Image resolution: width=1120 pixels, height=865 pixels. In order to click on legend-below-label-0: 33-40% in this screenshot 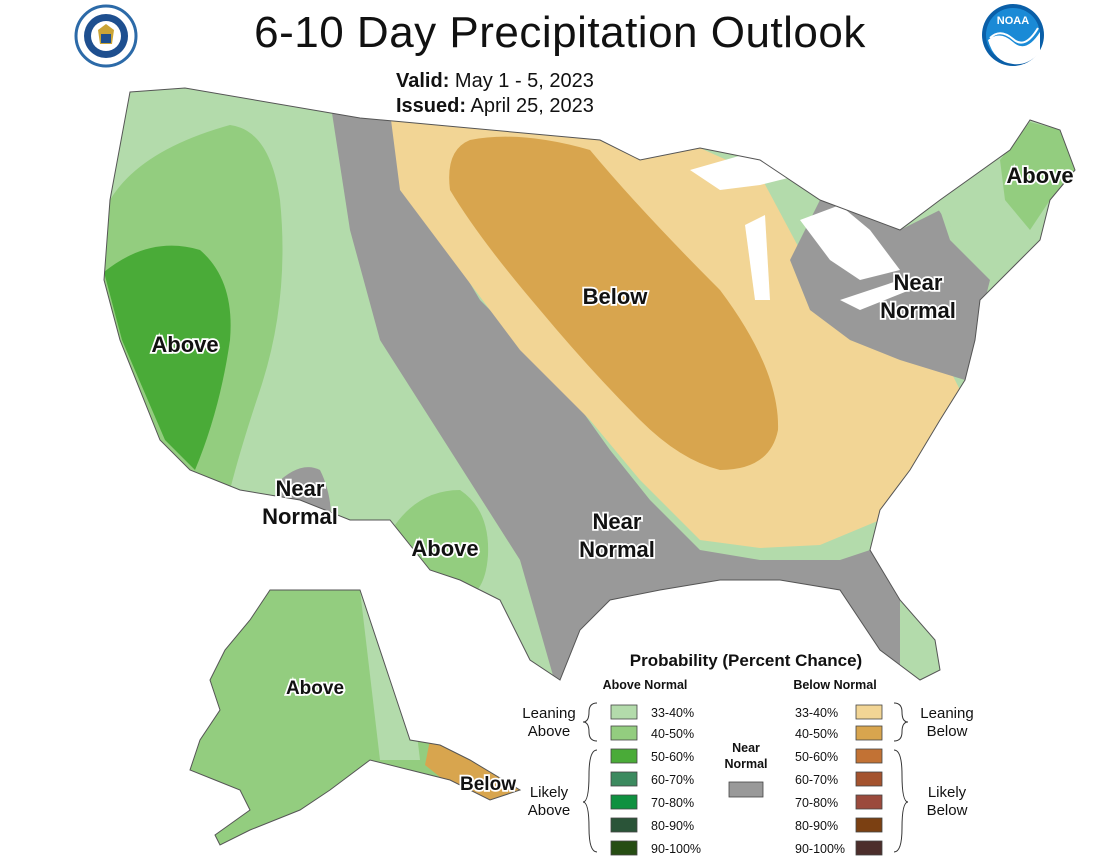, I will do `click(816, 713)`.